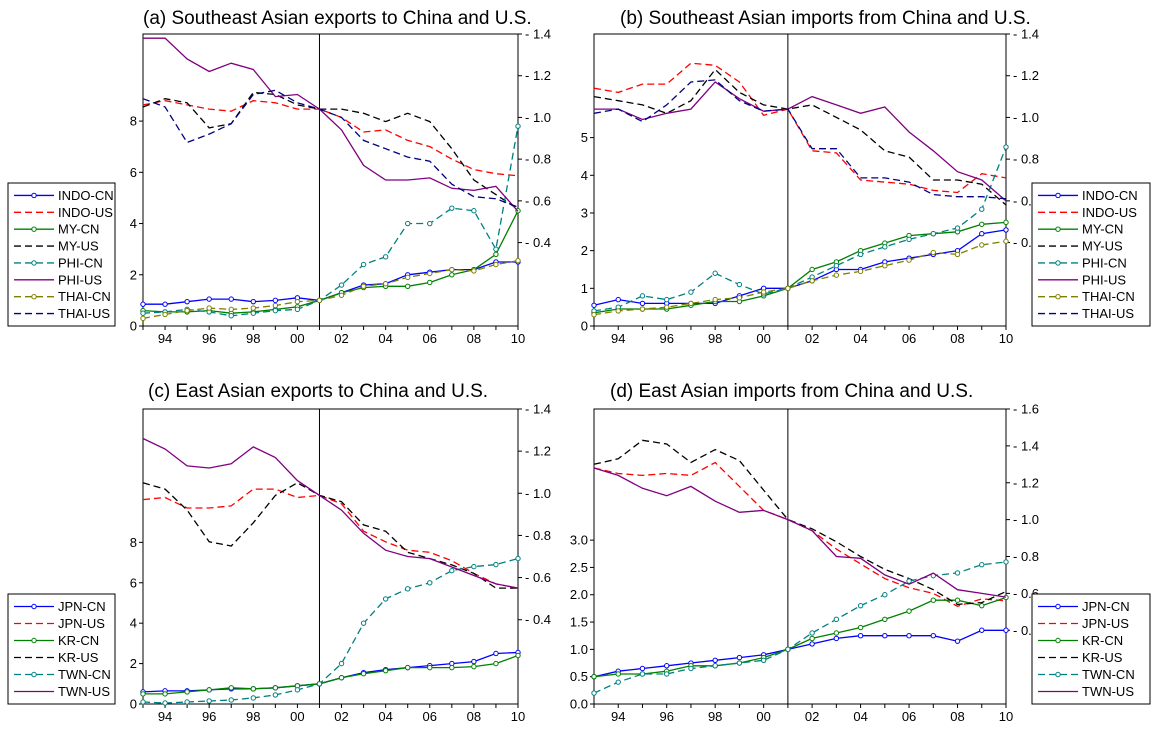  Describe the element at coordinates (909, 716) in the screenshot. I see `x-tick-label: 06` at that location.